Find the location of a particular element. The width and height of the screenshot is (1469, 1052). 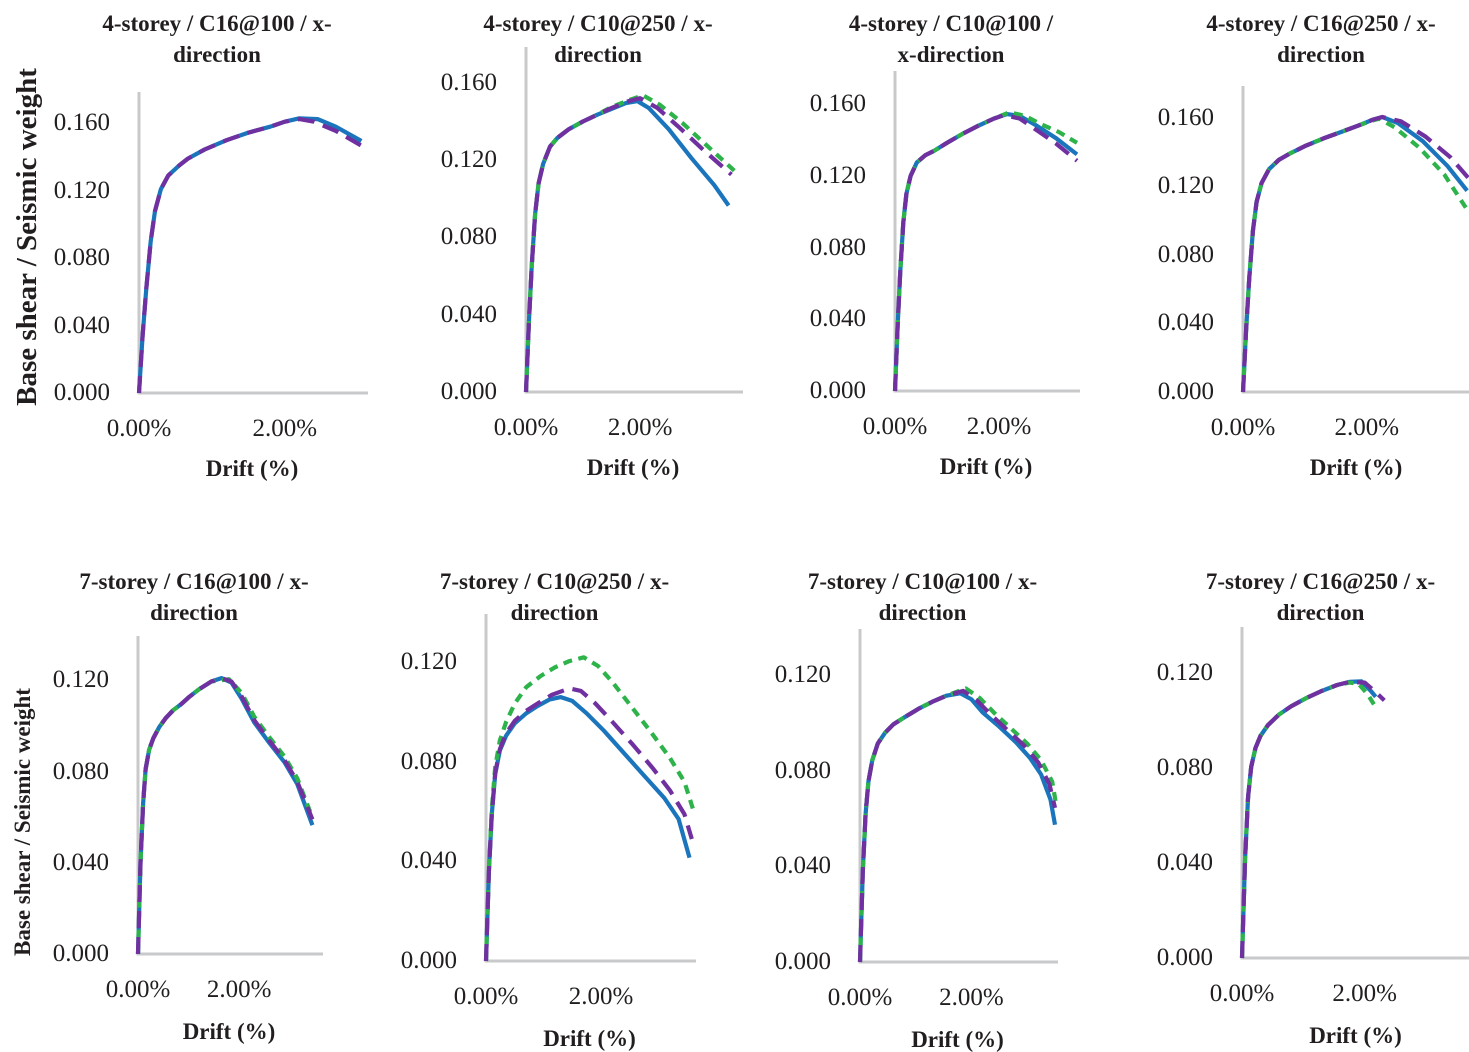

chart-title-line: 4-storey / C10@250 / x- is located at coordinates (598, 23).